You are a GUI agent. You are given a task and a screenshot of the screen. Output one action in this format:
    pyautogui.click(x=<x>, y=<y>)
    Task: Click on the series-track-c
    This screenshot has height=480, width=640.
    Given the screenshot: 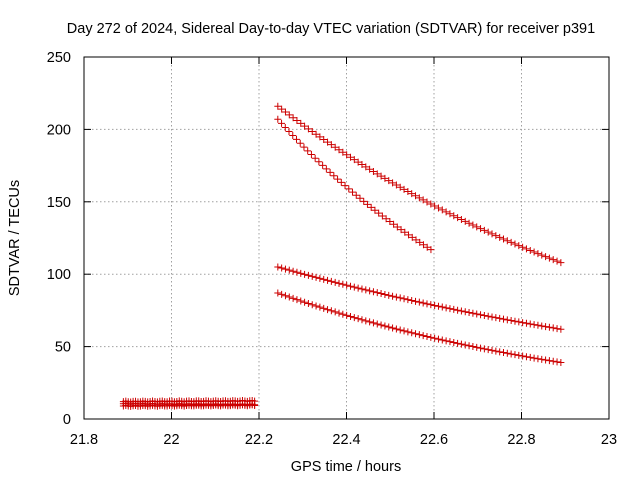 What is the action you would take?
    pyautogui.click(x=189, y=405)
    